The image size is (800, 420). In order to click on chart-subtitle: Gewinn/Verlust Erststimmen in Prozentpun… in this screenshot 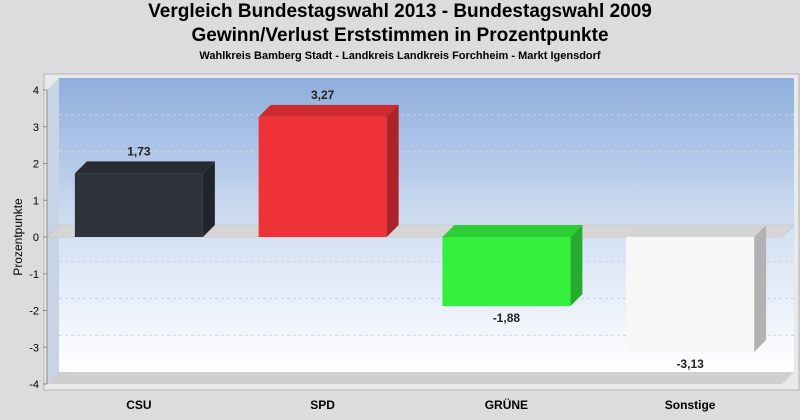, I will do `click(400, 35)`.